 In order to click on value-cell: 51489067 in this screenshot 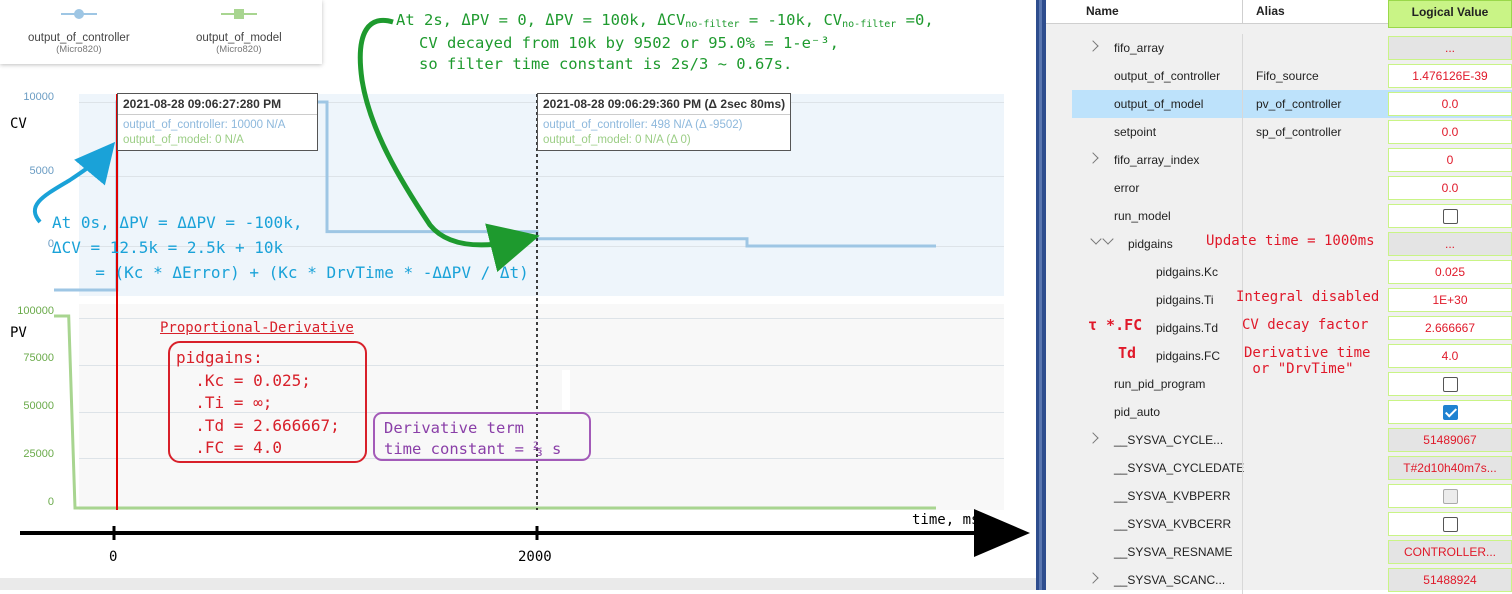, I will do `click(1450, 440)`.